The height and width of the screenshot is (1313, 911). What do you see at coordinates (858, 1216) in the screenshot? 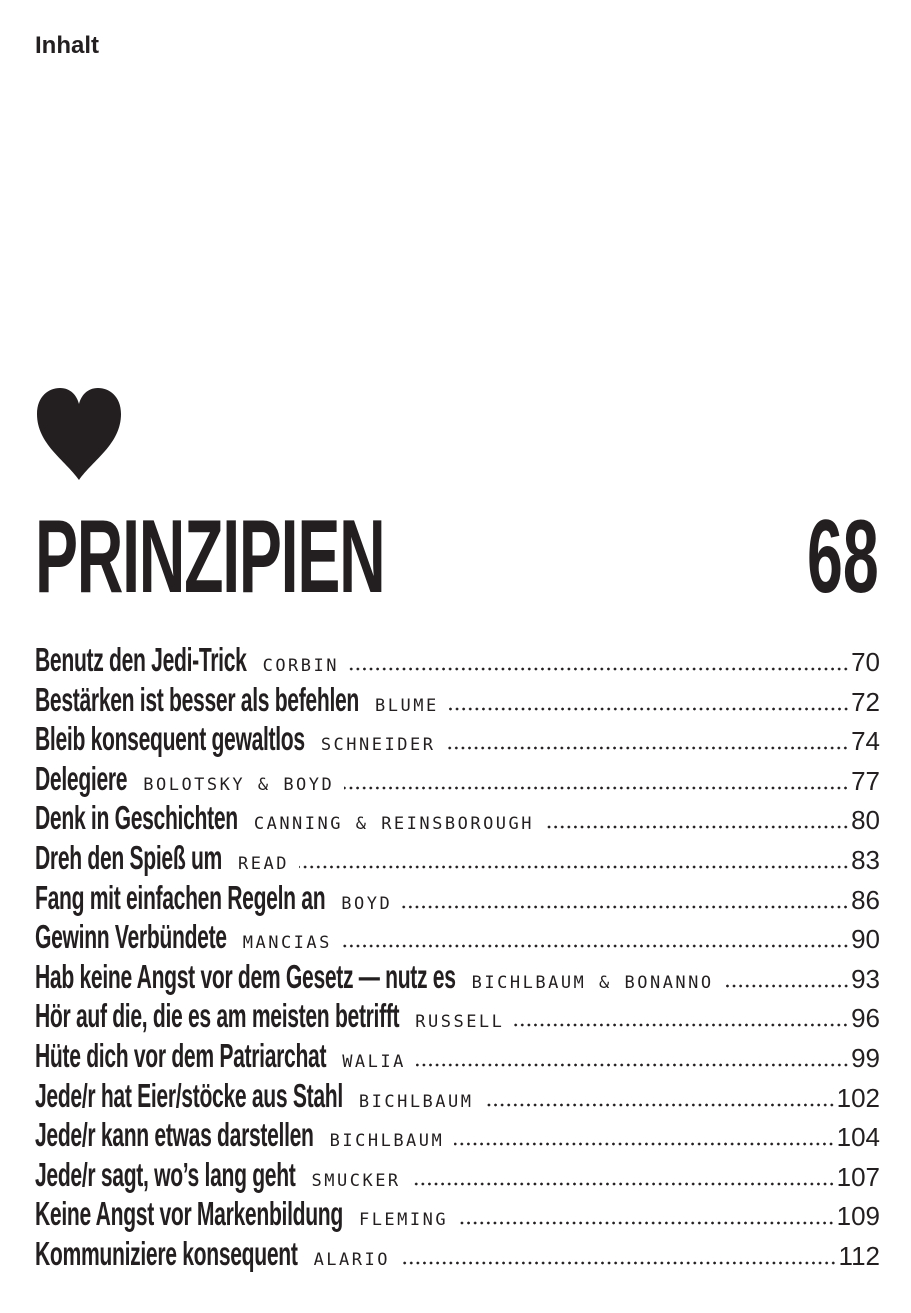
I see `entry-page-number: 109` at bounding box center [858, 1216].